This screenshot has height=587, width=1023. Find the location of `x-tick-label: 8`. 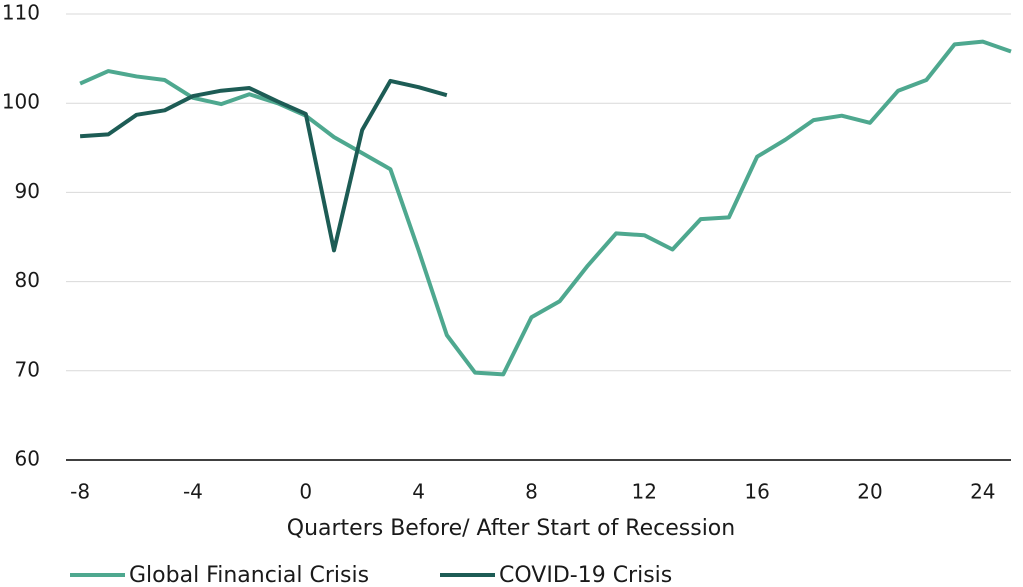

x-tick-label: 8 is located at coordinates (531, 492).